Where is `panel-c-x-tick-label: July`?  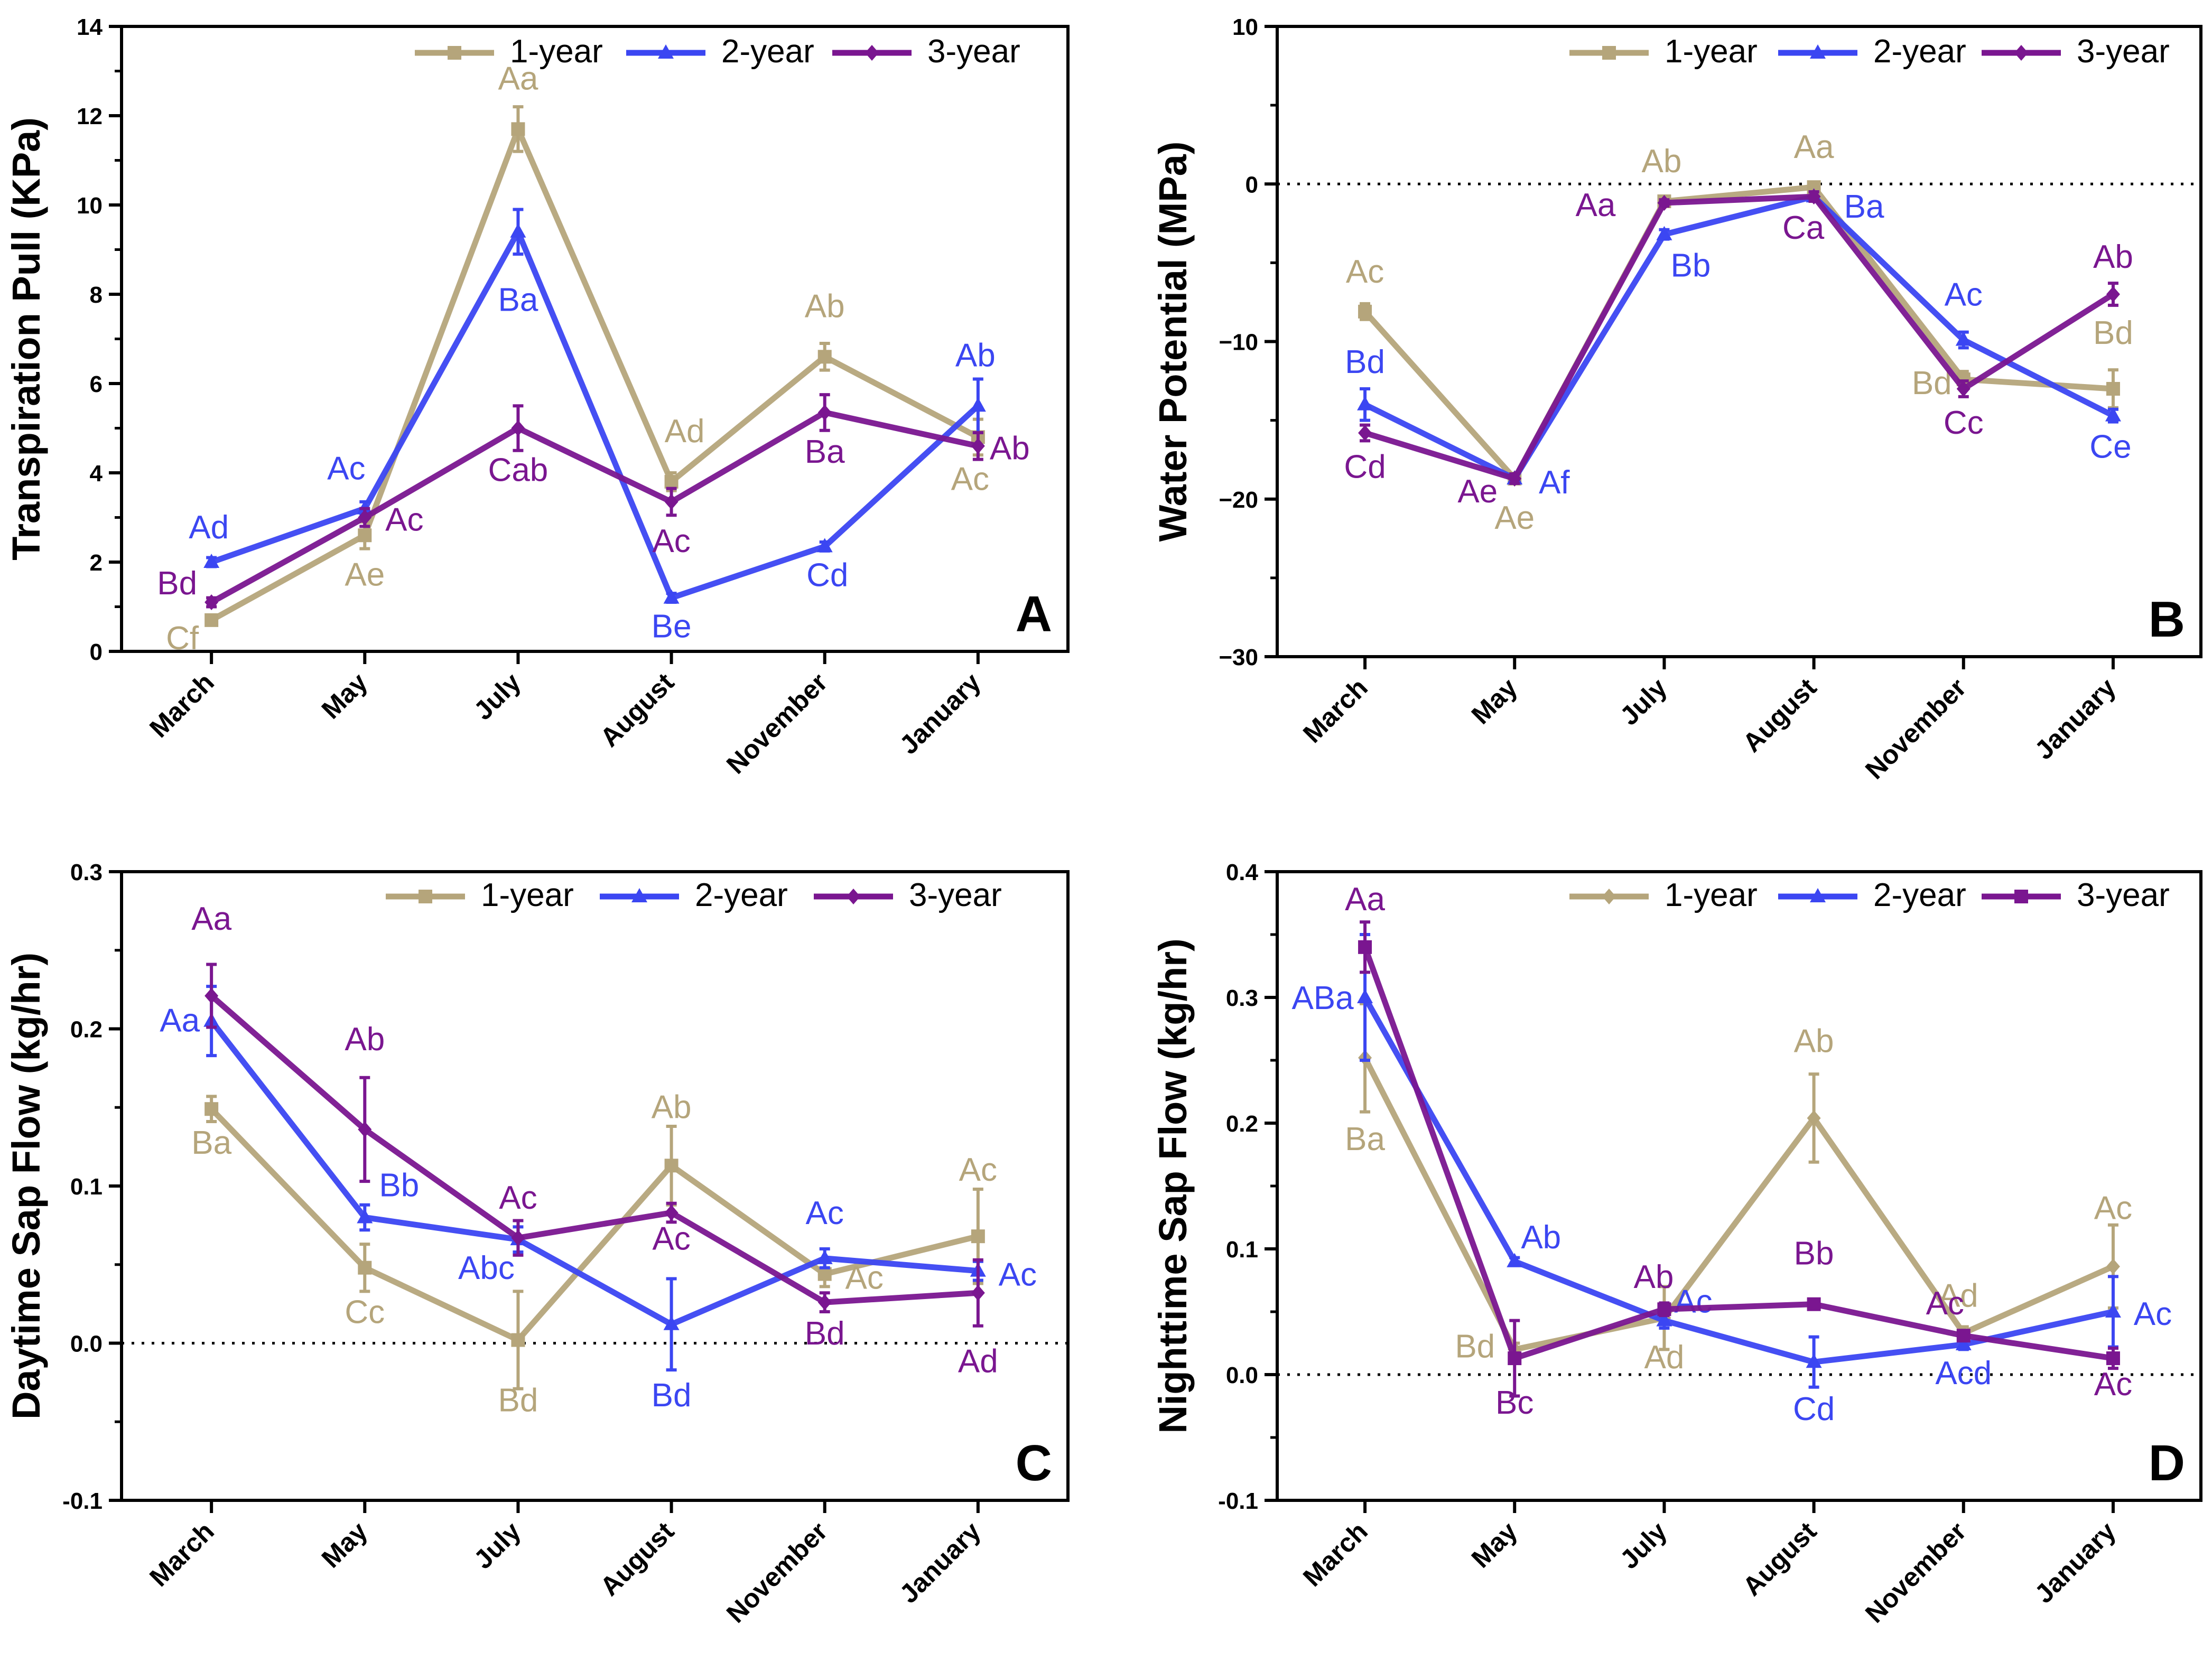 panel-c-x-tick-label: July is located at coordinates (497, 1545).